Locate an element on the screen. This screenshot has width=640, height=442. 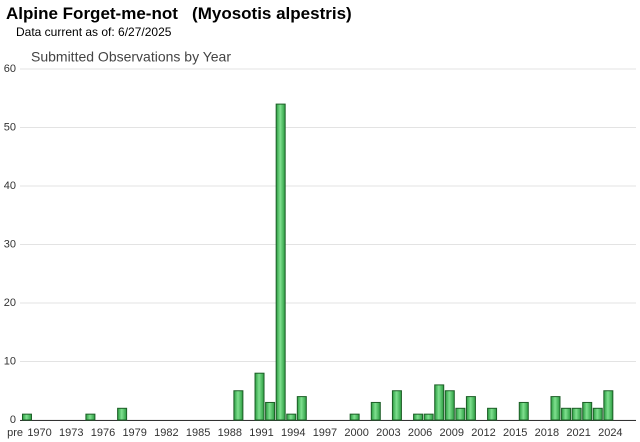
x-tick-label: 2003 is located at coordinates (388, 433).